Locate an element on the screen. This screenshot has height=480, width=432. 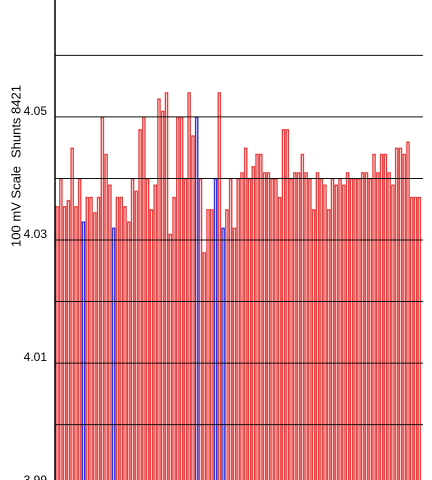
y-tick-label-2: 4.01 is located at coordinates (36, 357).